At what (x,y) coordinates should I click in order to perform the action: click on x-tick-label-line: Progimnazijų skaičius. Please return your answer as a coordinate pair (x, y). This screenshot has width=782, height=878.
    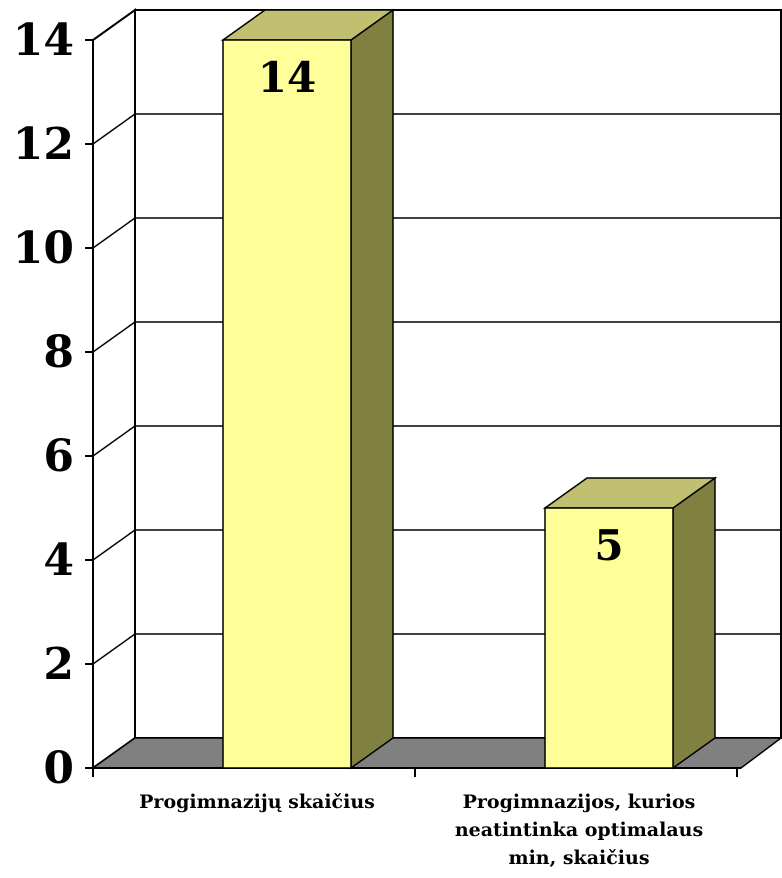
    Looking at the image, I should click on (257, 802).